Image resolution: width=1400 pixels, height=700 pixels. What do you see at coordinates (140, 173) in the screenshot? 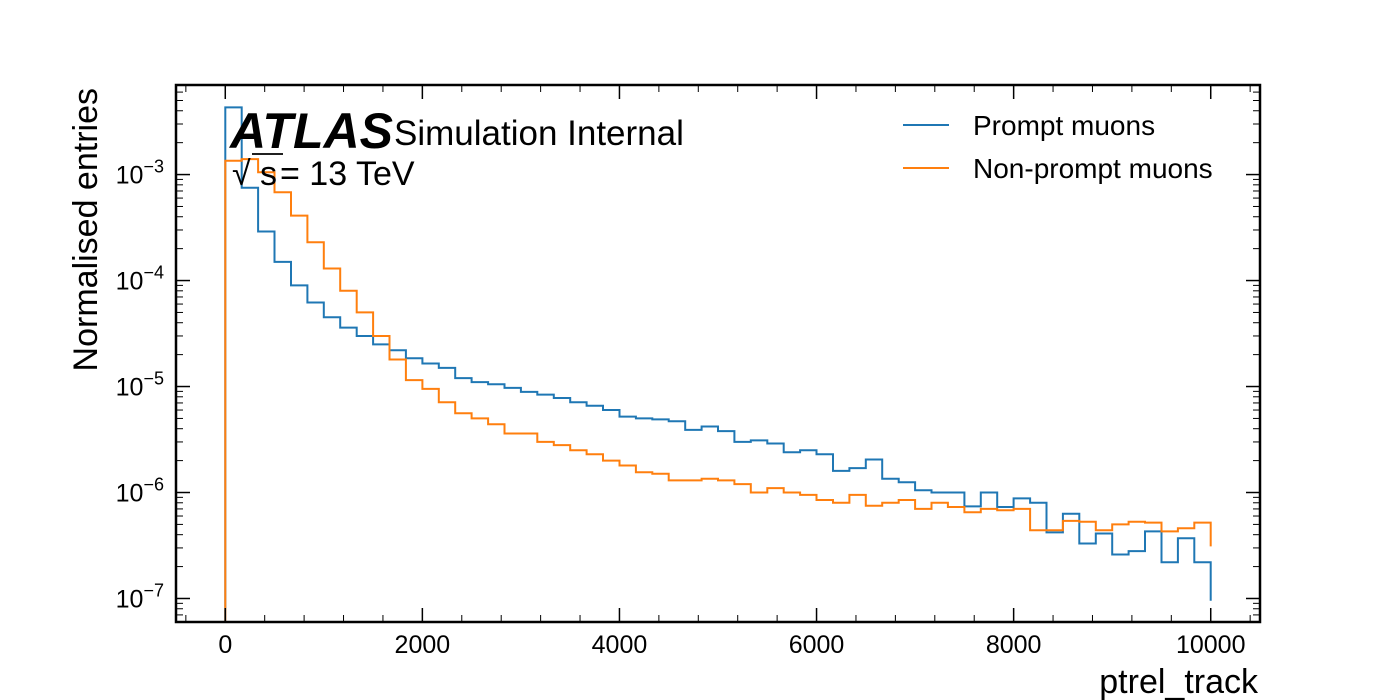
I see `y-tick-label: 10⁻³` at bounding box center [140, 173].